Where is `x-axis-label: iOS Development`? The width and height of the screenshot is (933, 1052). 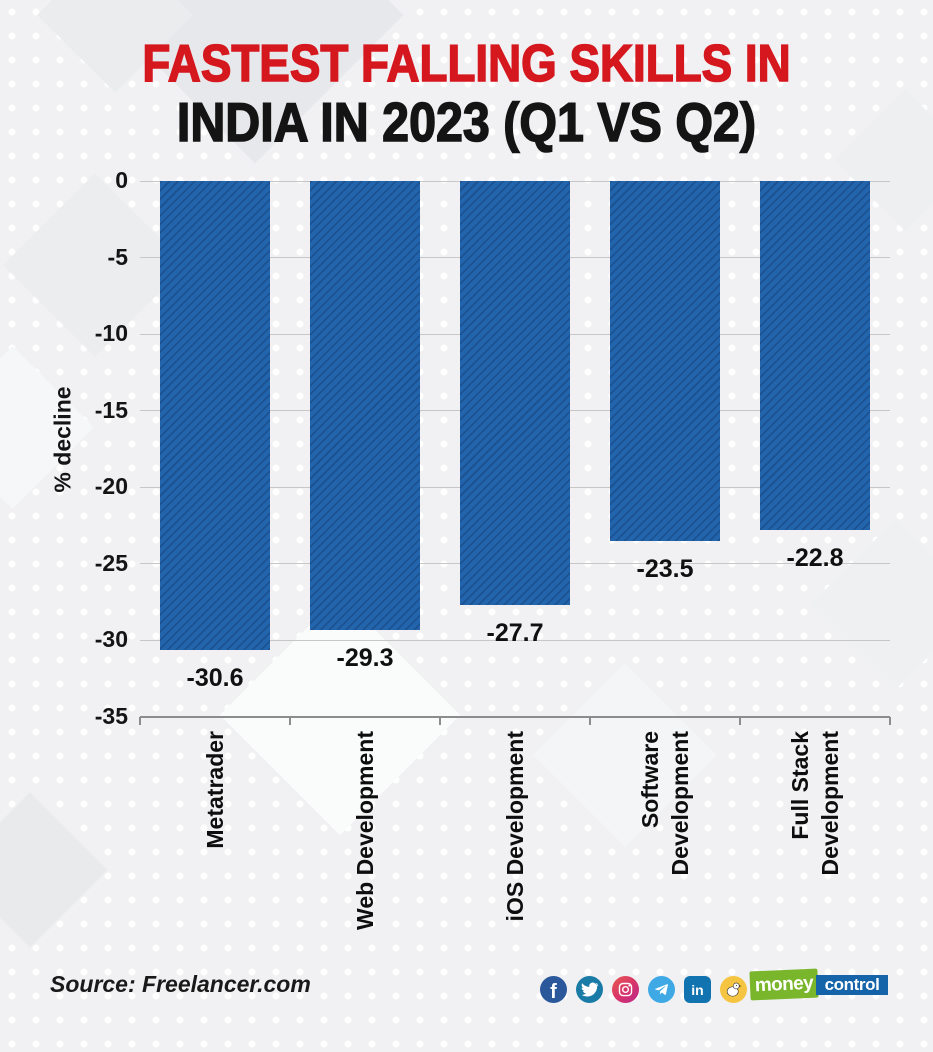
x-axis-label: iOS Development is located at coordinates (515, 826).